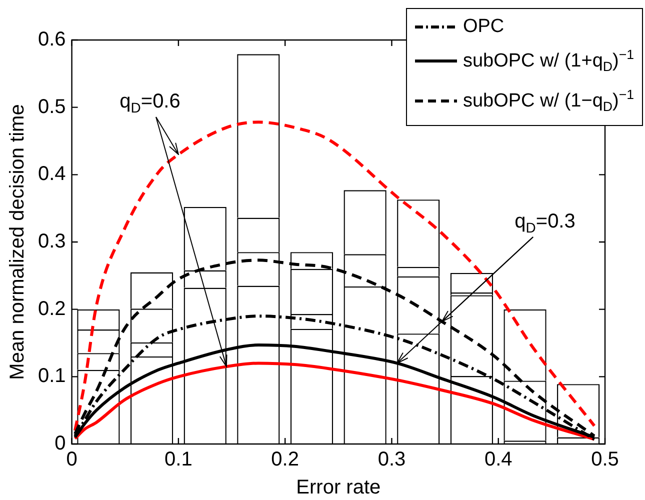 Image resolution: width=645 pixels, height=500 pixels. Describe the element at coordinates (52, 376) in the screenshot. I see `y-tick-label: 0.1` at that location.